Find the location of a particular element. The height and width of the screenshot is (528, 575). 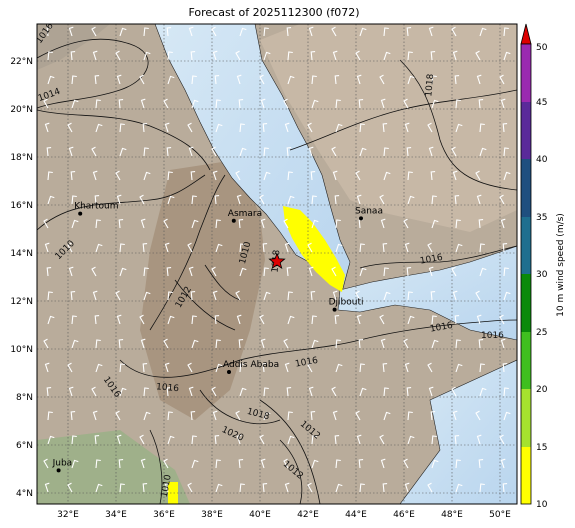

colorbar-tick: 40 is located at coordinates (542, 160).